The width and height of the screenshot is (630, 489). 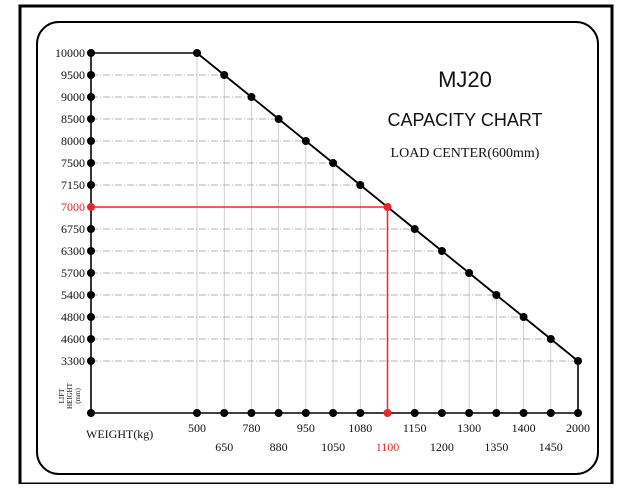 I want to click on y-tick-label-9500: 9500, so click(x=73, y=75).